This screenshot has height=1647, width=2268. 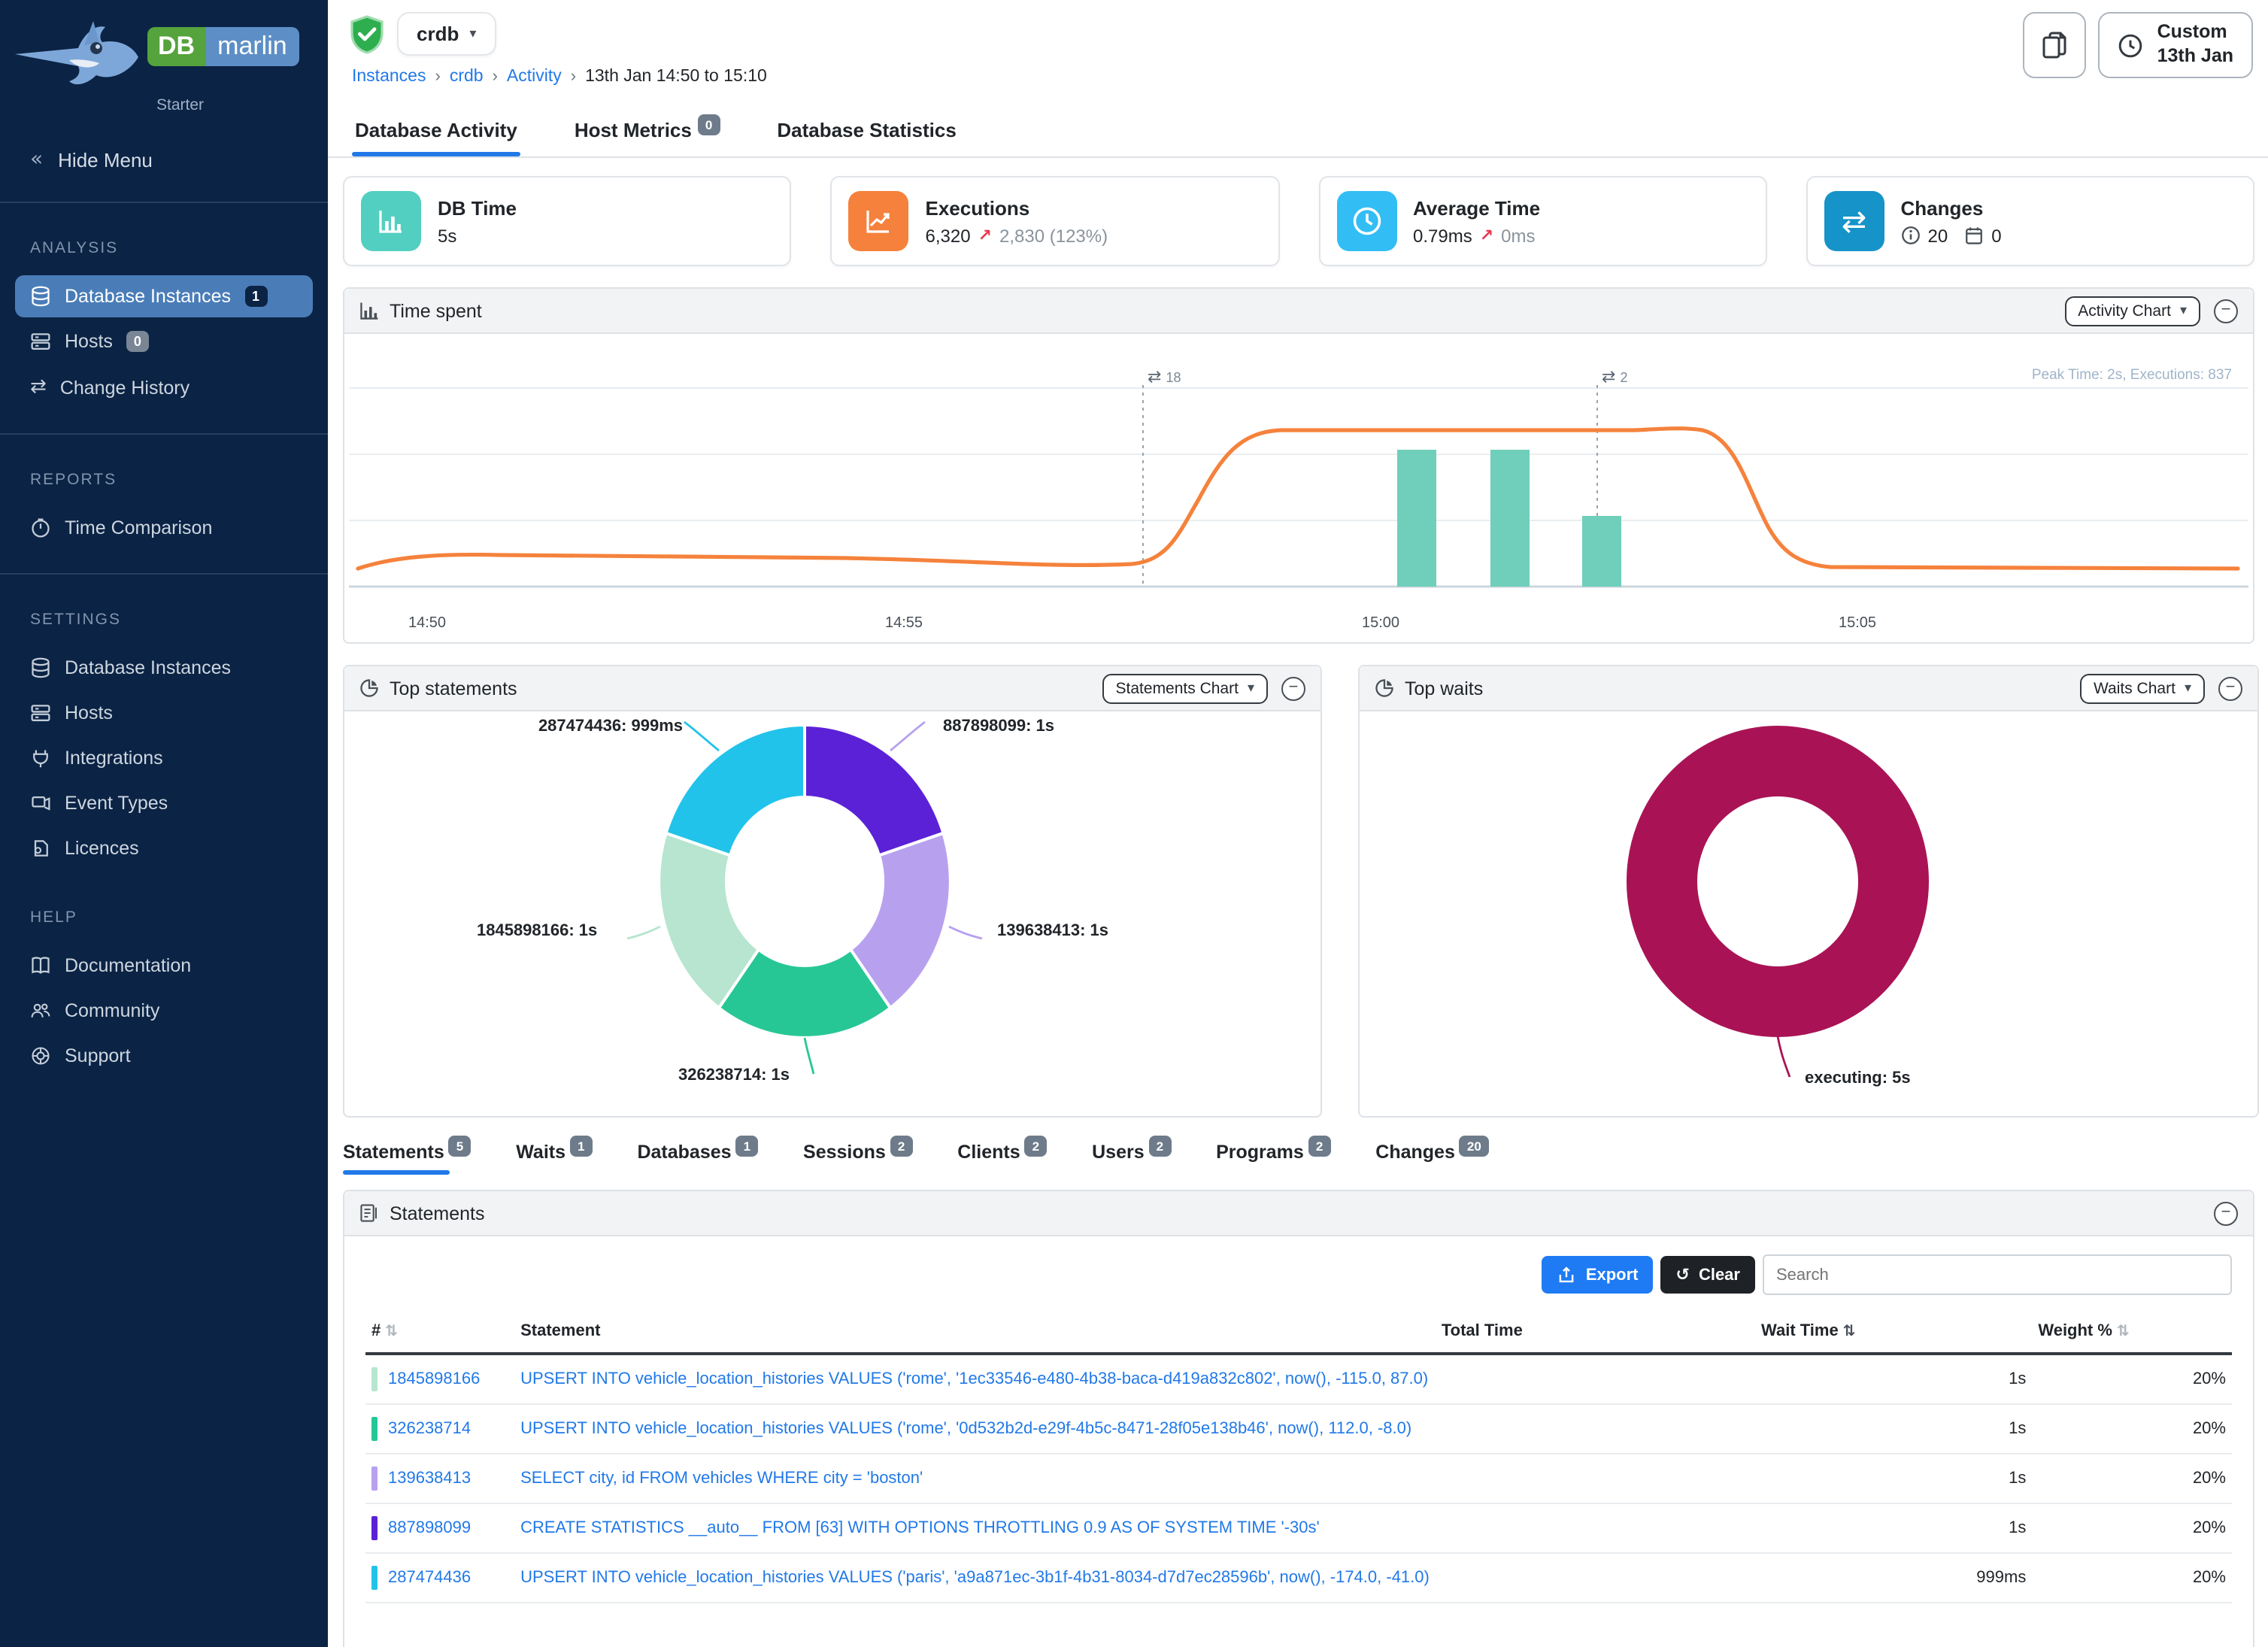 What do you see at coordinates (74, 248) in the screenshot?
I see `section-title: ANALYSIS` at bounding box center [74, 248].